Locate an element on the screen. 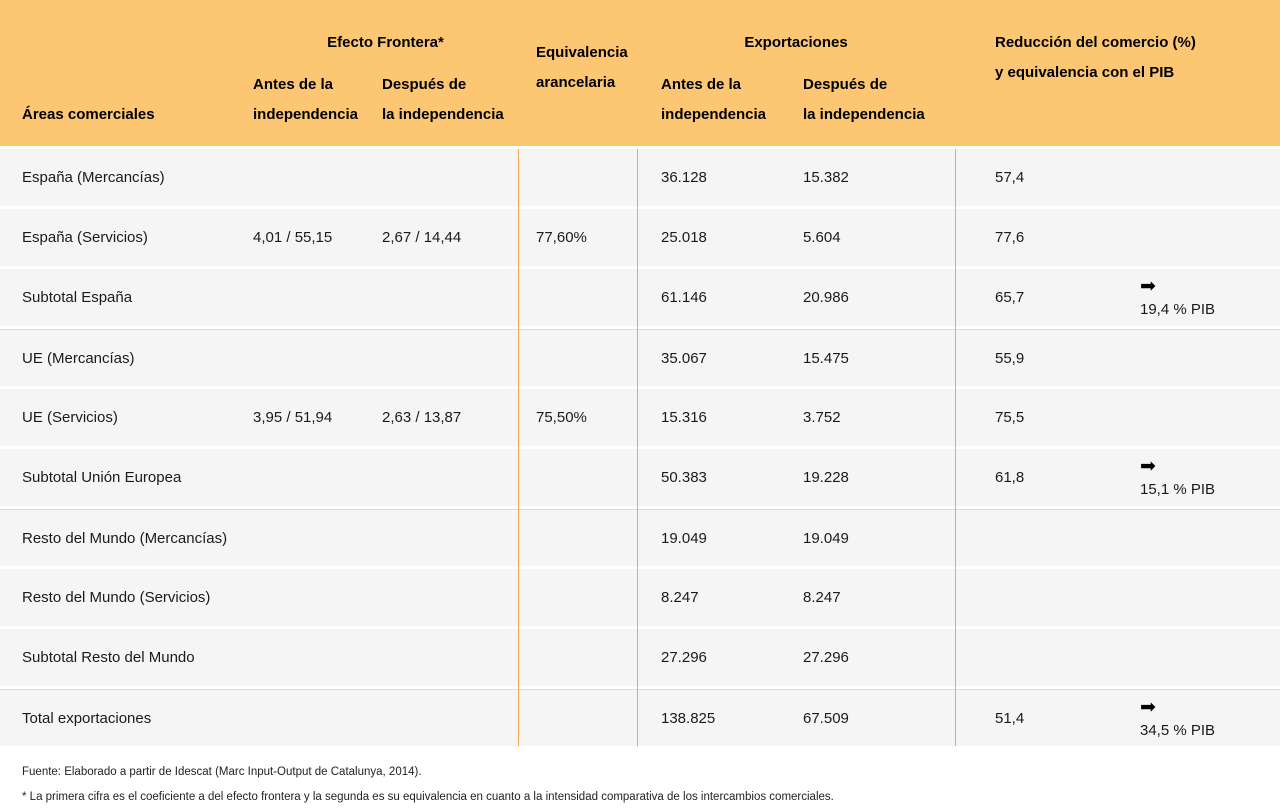  col-header-export-antes: Antes de la independencia is located at coordinates (720, 100).